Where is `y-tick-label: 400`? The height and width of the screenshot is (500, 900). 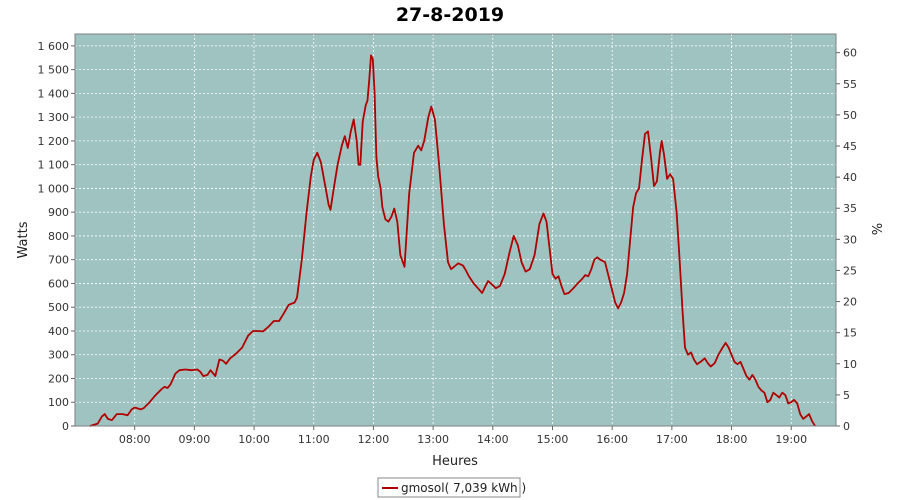 y-tick-label: 400 is located at coordinates (58, 331).